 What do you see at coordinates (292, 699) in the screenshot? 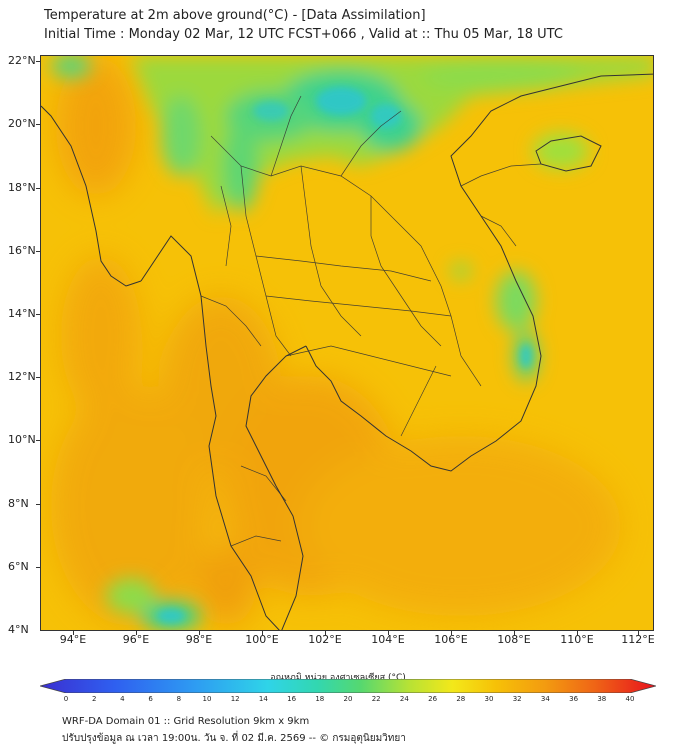
I see `colorbar-tick-label: 16` at bounding box center [292, 699].